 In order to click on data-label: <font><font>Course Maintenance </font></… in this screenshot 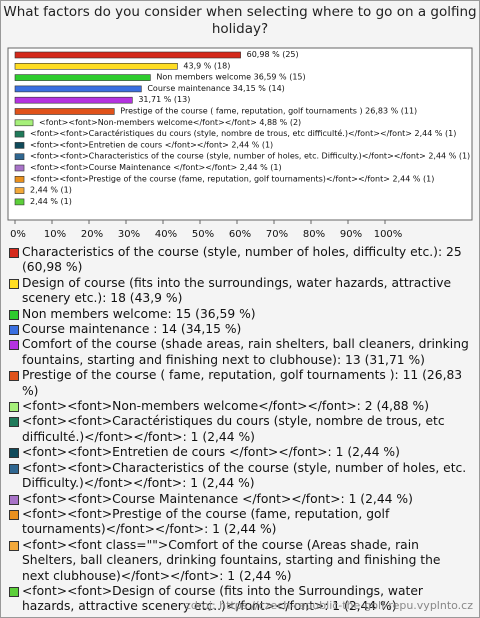, I will do `click(156, 167)`.